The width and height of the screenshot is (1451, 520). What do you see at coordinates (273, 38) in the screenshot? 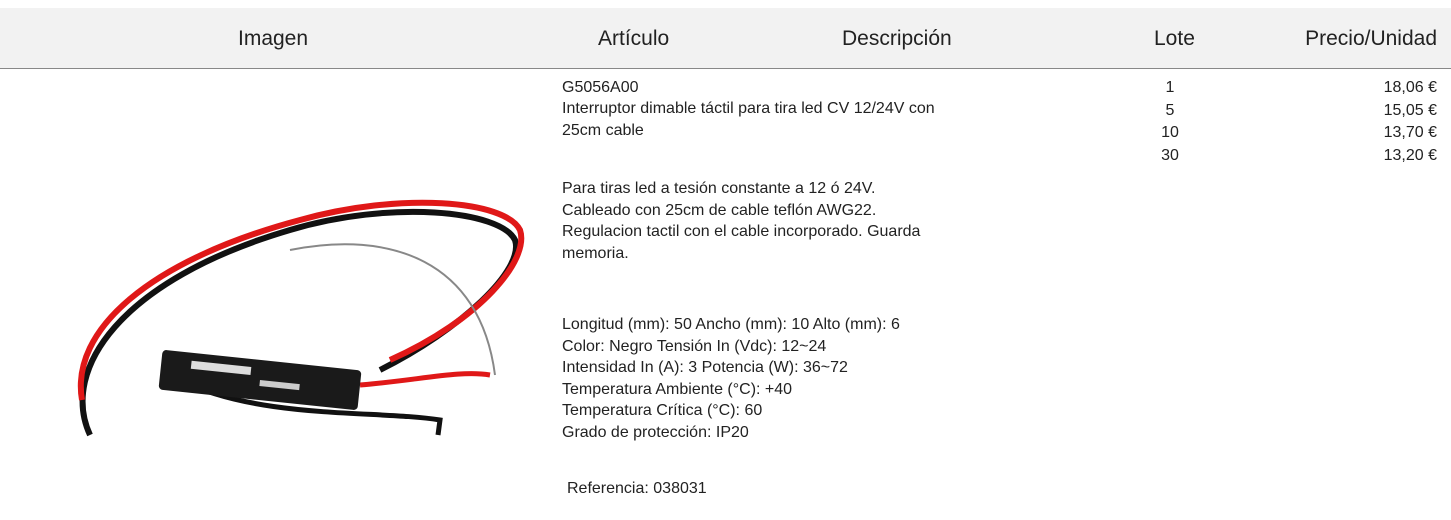
I see `header-cell: Imagen` at bounding box center [273, 38].